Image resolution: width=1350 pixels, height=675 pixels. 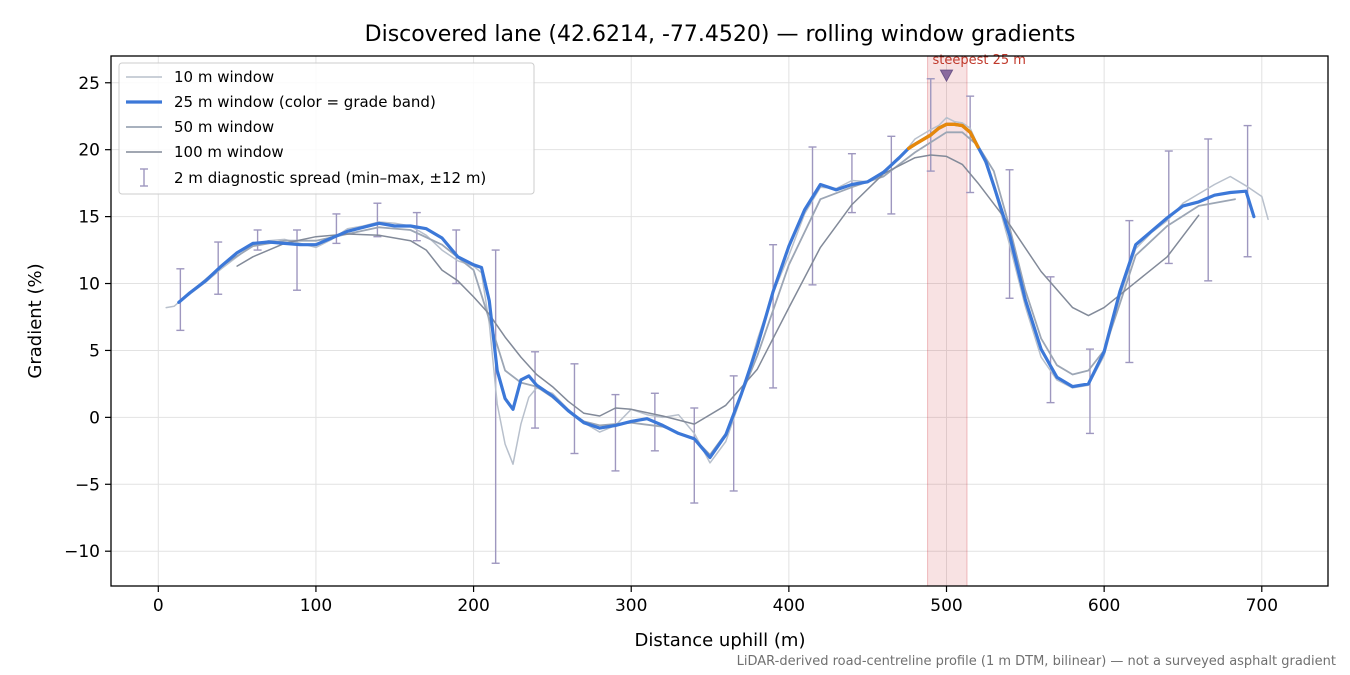 I want to click on x-tick-label: 200, so click(x=473, y=606).